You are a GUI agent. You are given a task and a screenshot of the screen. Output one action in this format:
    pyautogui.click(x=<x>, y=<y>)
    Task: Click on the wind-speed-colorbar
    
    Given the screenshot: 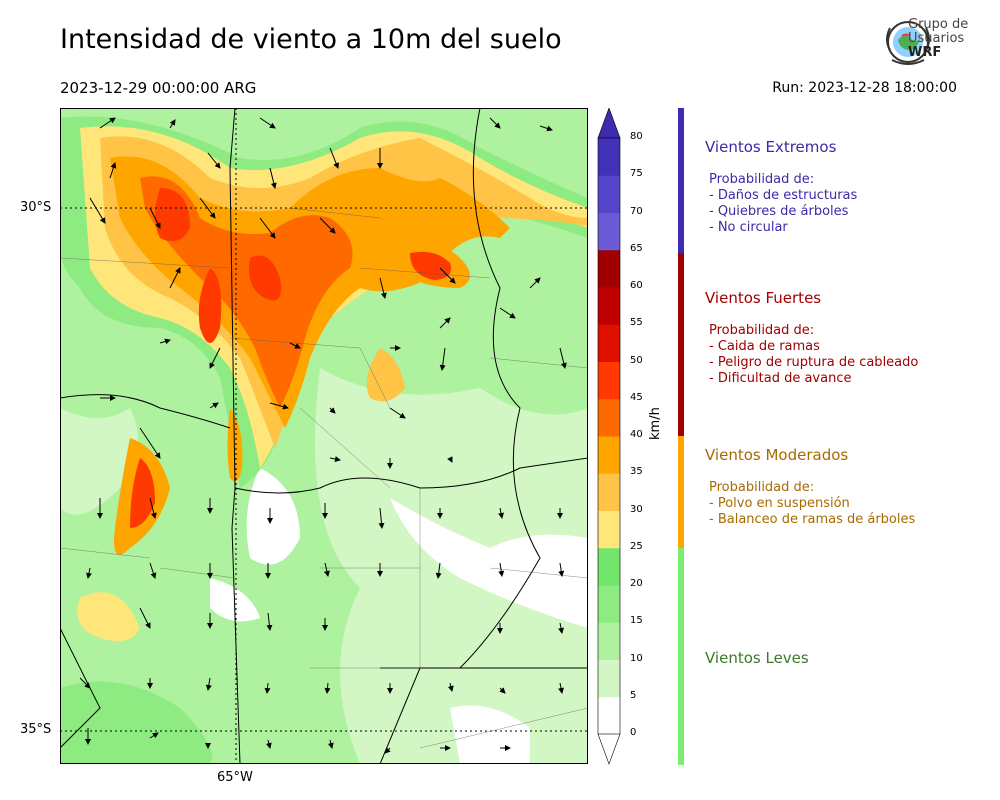 What is the action you would take?
    pyautogui.click(x=609, y=436)
    